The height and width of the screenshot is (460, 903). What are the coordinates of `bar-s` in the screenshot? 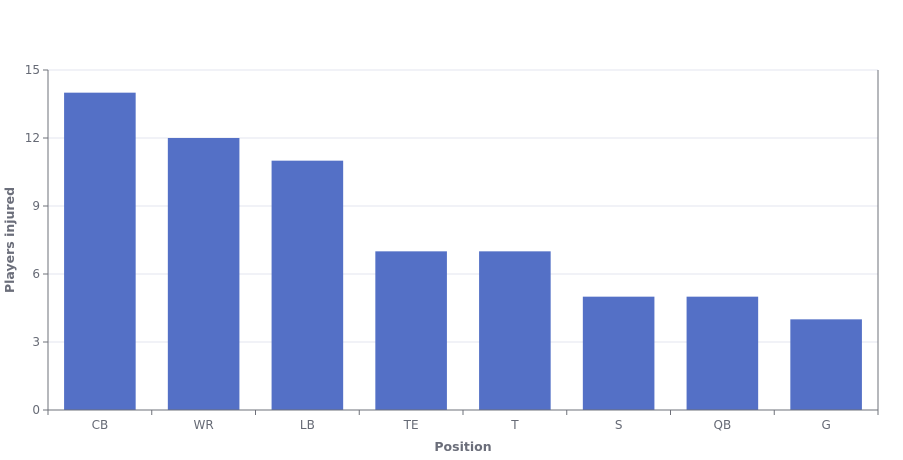 It's located at (618, 353).